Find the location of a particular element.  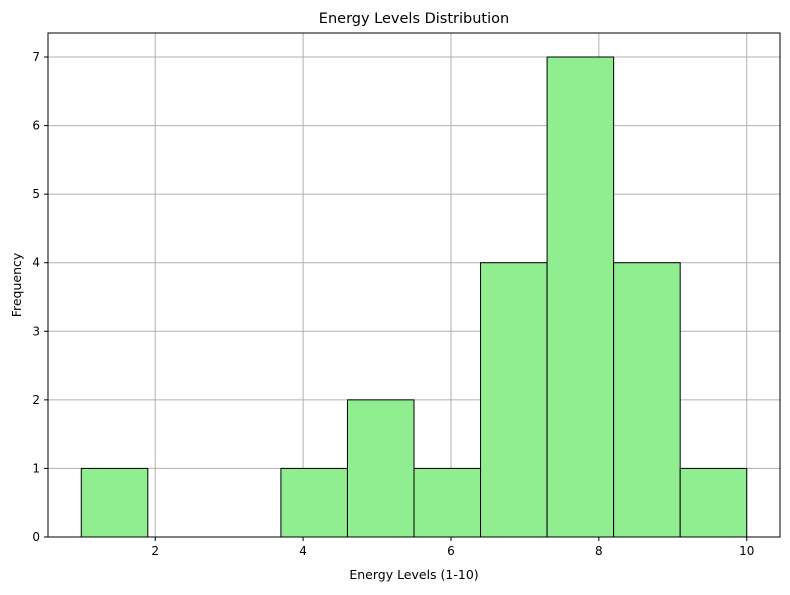

x-tick-label: 6 is located at coordinates (451, 551).